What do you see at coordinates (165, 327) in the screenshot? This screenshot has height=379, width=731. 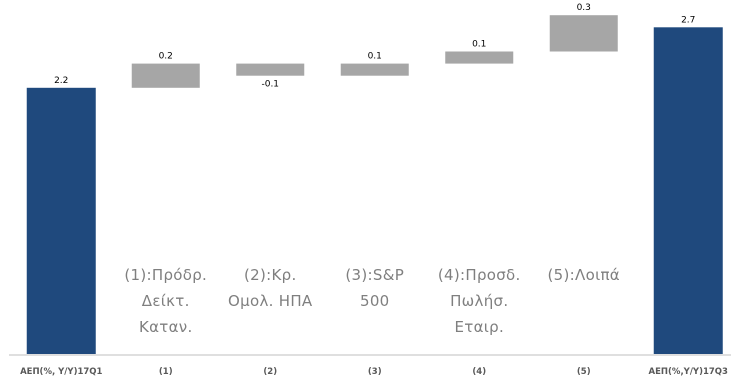 I see `annotation-line: Καταν.` at bounding box center [165, 327].